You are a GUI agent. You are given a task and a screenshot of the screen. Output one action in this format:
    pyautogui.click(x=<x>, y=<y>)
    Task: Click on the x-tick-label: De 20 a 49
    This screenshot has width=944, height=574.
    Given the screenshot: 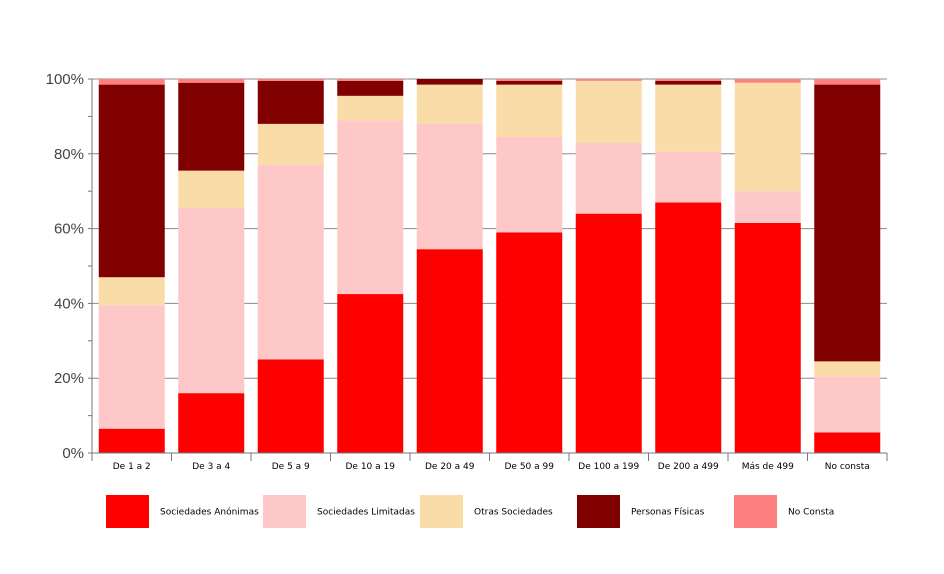 What is the action you would take?
    pyautogui.click(x=450, y=467)
    